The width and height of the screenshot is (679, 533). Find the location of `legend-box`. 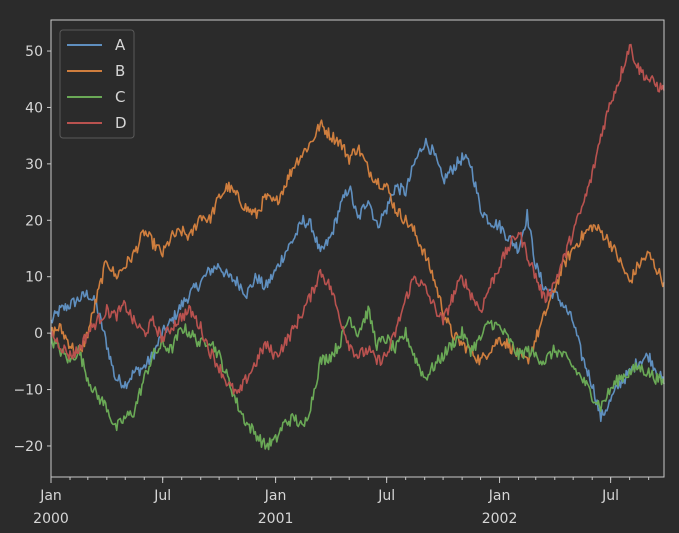

legend-box is located at coordinates (97, 84).